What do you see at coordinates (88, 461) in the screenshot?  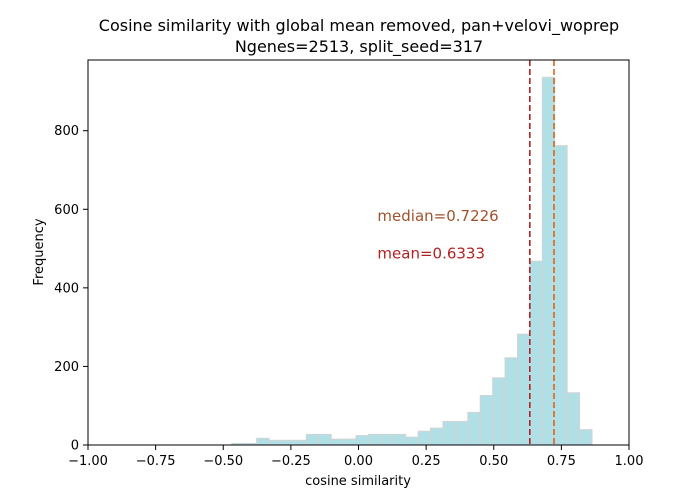 I see `x-tick-label: −1.00` at bounding box center [88, 461].